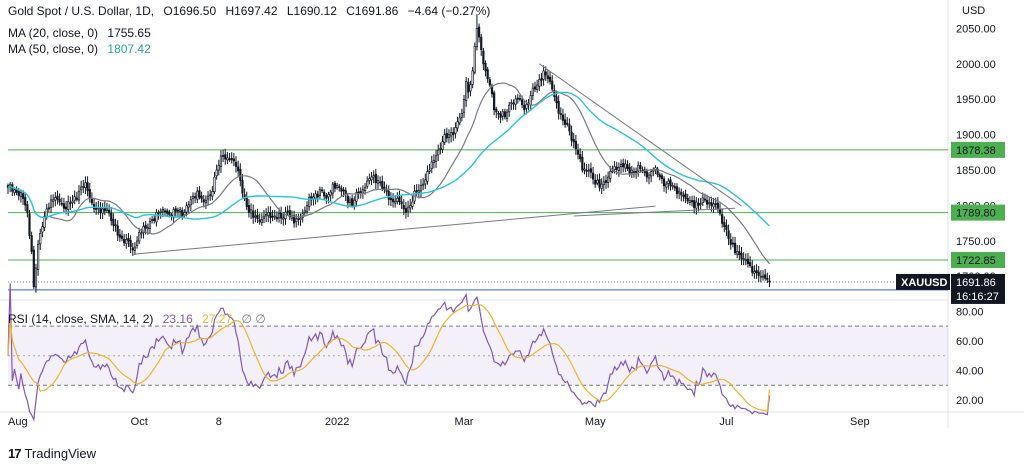  Describe the element at coordinates (139, 422) in the screenshot. I see `x-tick-1: Oct` at that location.